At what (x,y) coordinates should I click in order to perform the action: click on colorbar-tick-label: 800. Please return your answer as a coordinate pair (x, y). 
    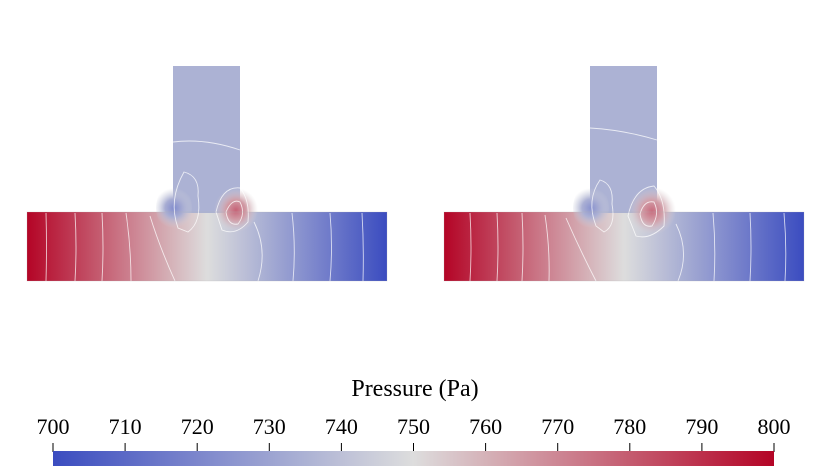
    Looking at the image, I should click on (774, 426).